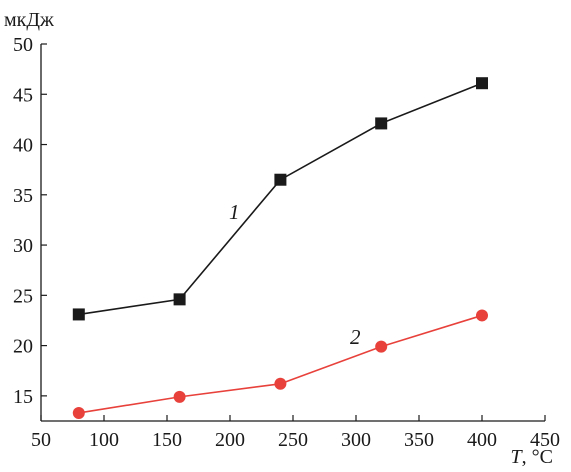  Describe the element at coordinates (234, 212) in the screenshot. I see `series-1-label: 1` at that location.